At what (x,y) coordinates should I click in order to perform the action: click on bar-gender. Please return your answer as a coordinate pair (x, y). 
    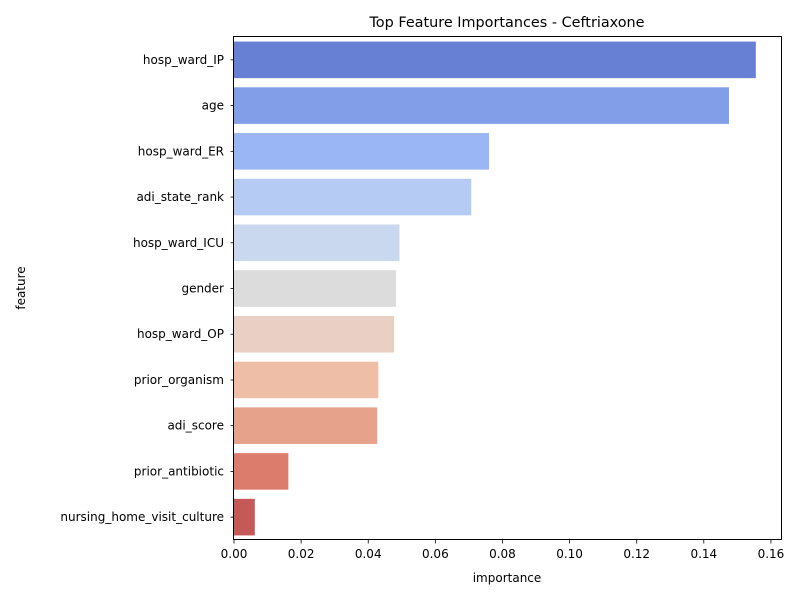
    Looking at the image, I should click on (315, 288).